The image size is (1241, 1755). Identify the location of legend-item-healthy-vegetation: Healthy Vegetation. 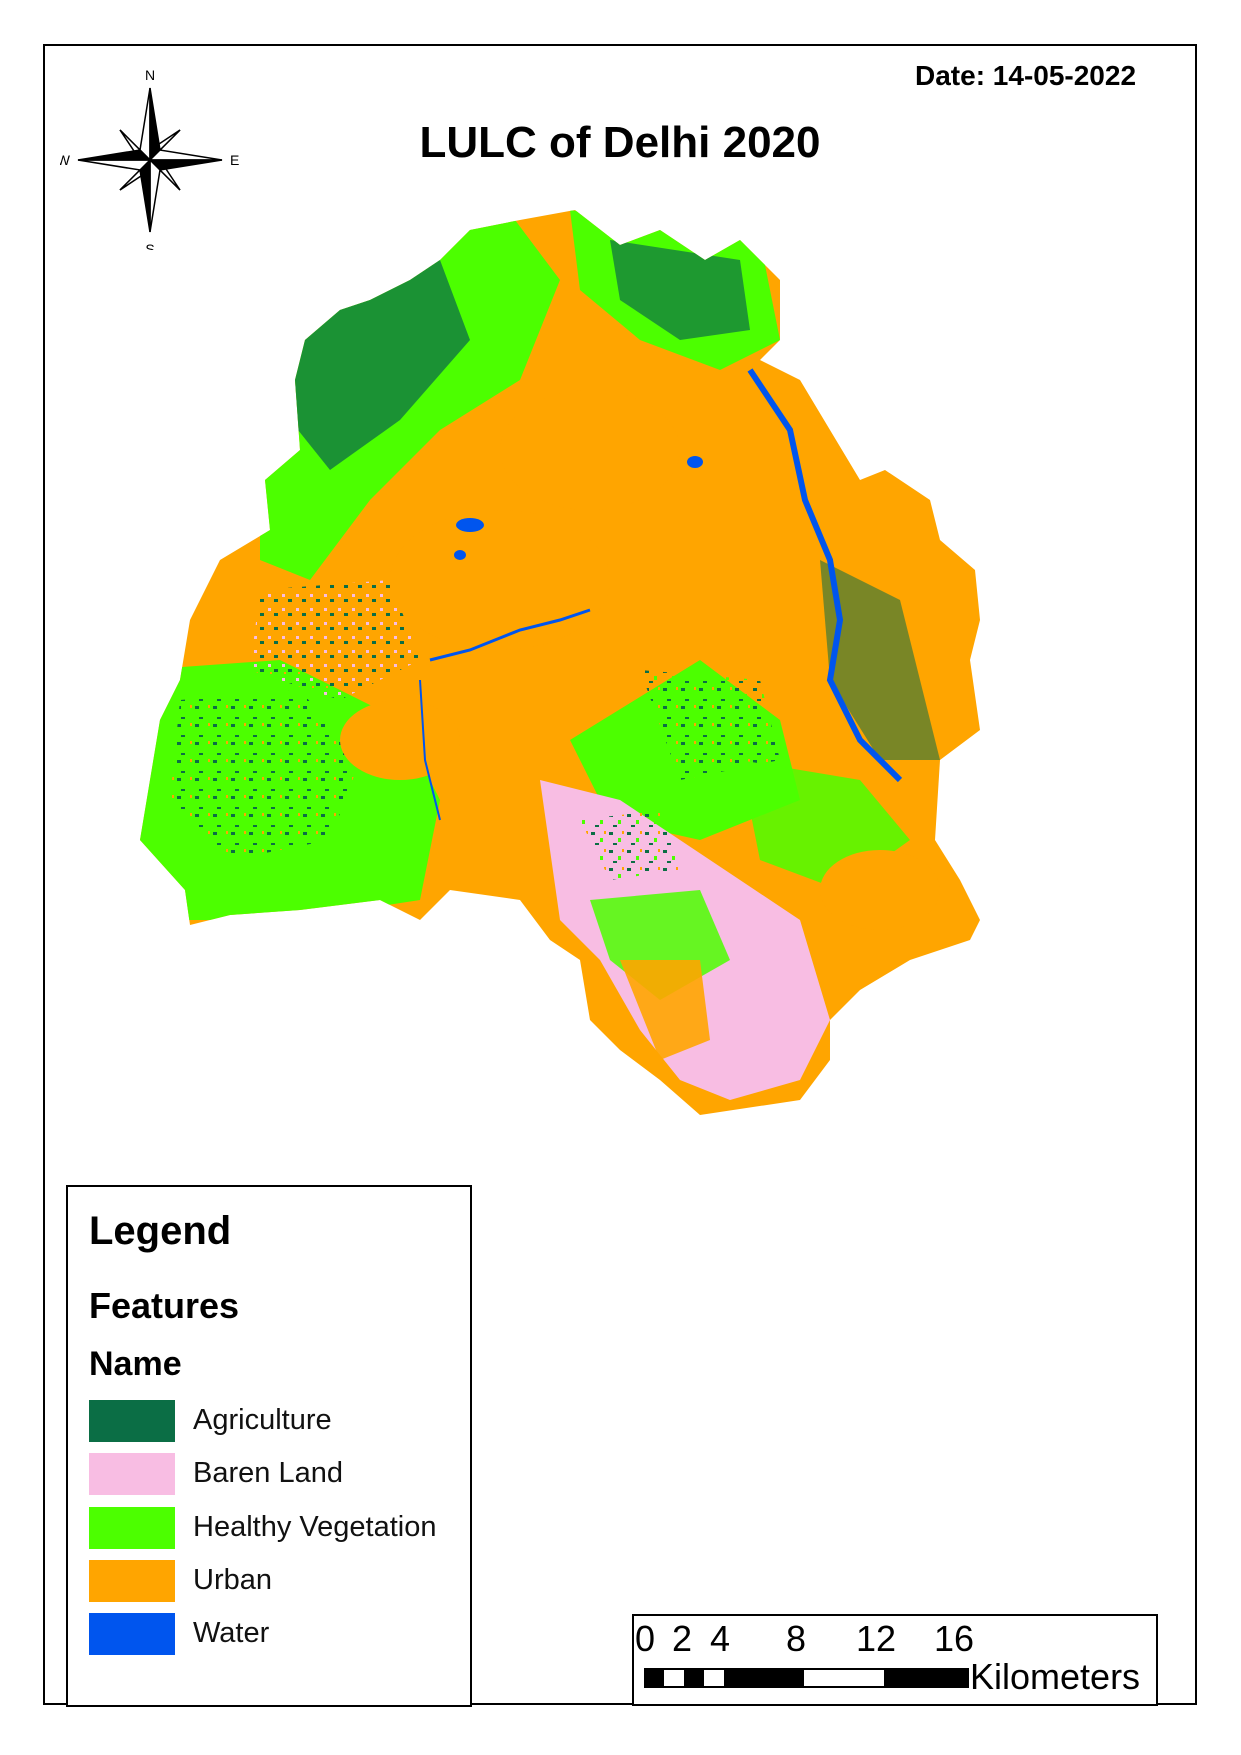
(279, 1529).